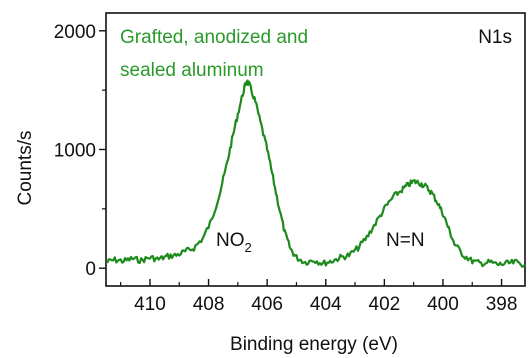 The height and width of the screenshot is (358, 528). Describe the element at coordinates (385, 304) in the screenshot. I see `x-tick-label: 402` at that location.